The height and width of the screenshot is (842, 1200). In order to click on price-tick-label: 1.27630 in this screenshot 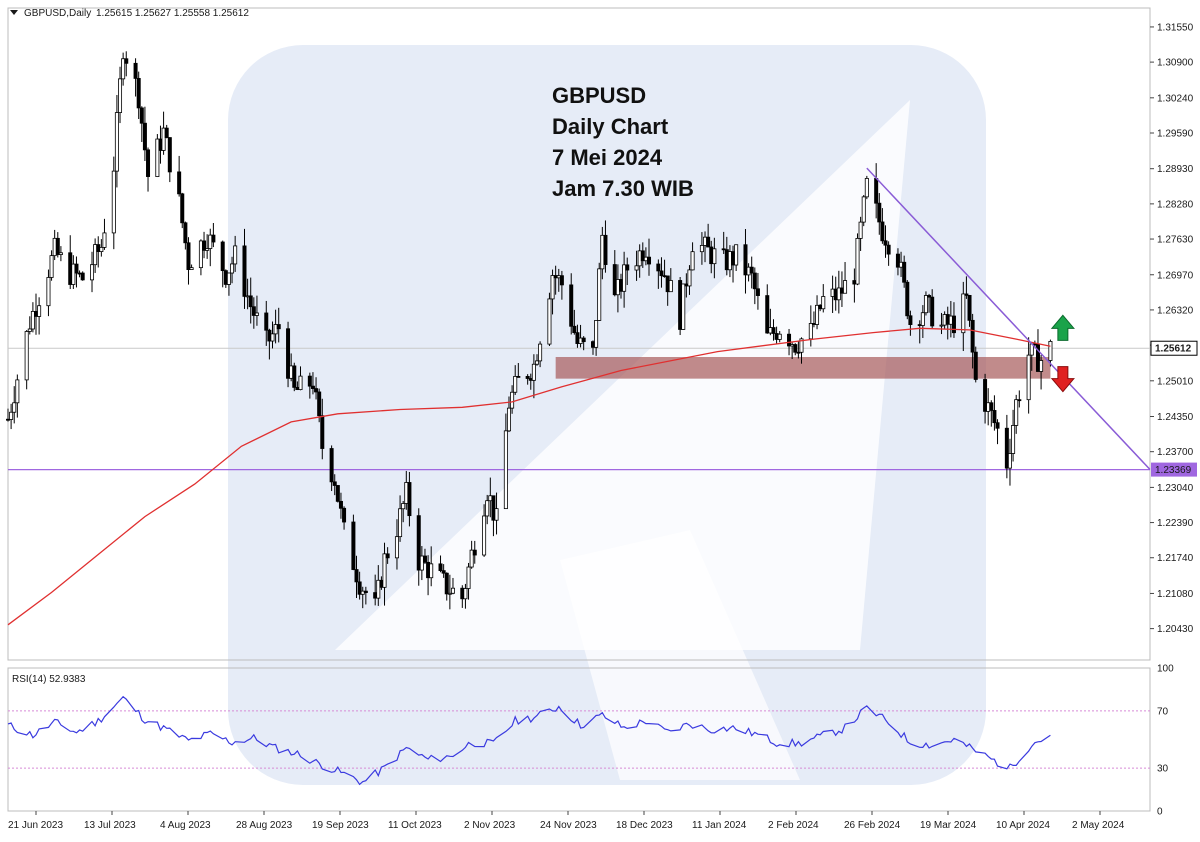, I will do `click(1175, 240)`.